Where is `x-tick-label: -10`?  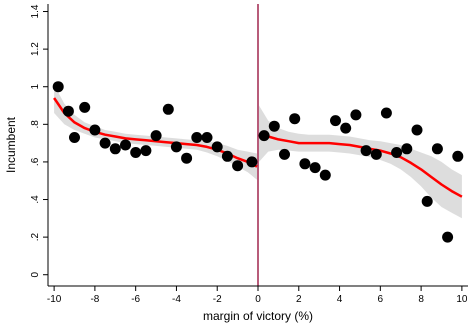
x-tick-label: -10 is located at coordinates (54, 299).